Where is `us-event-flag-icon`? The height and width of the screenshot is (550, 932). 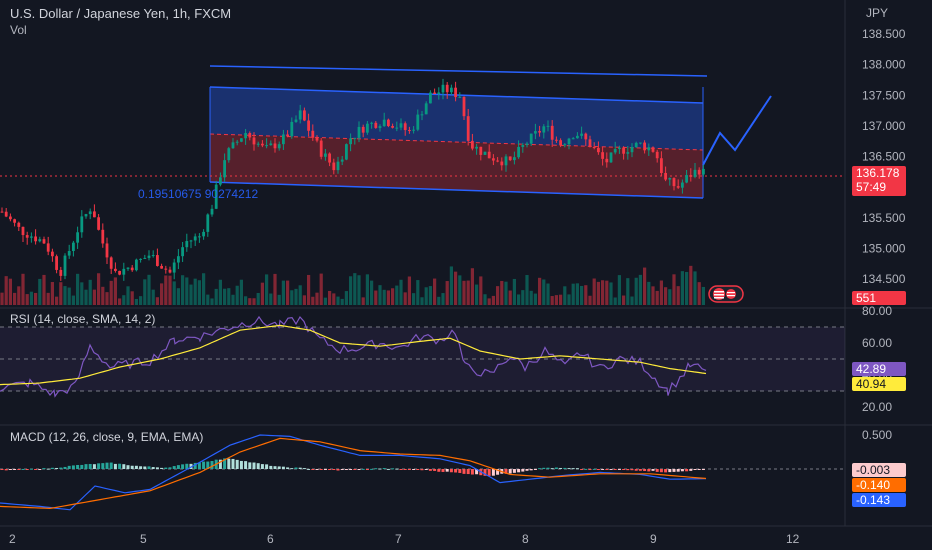
us-event-flag-icon is located at coordinates (726, 294).